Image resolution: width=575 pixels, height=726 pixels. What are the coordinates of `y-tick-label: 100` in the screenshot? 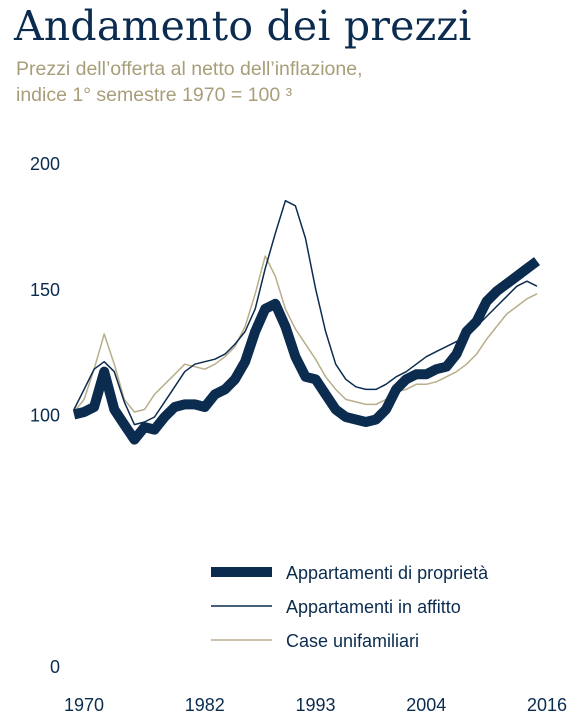 It's located at (45, 416).